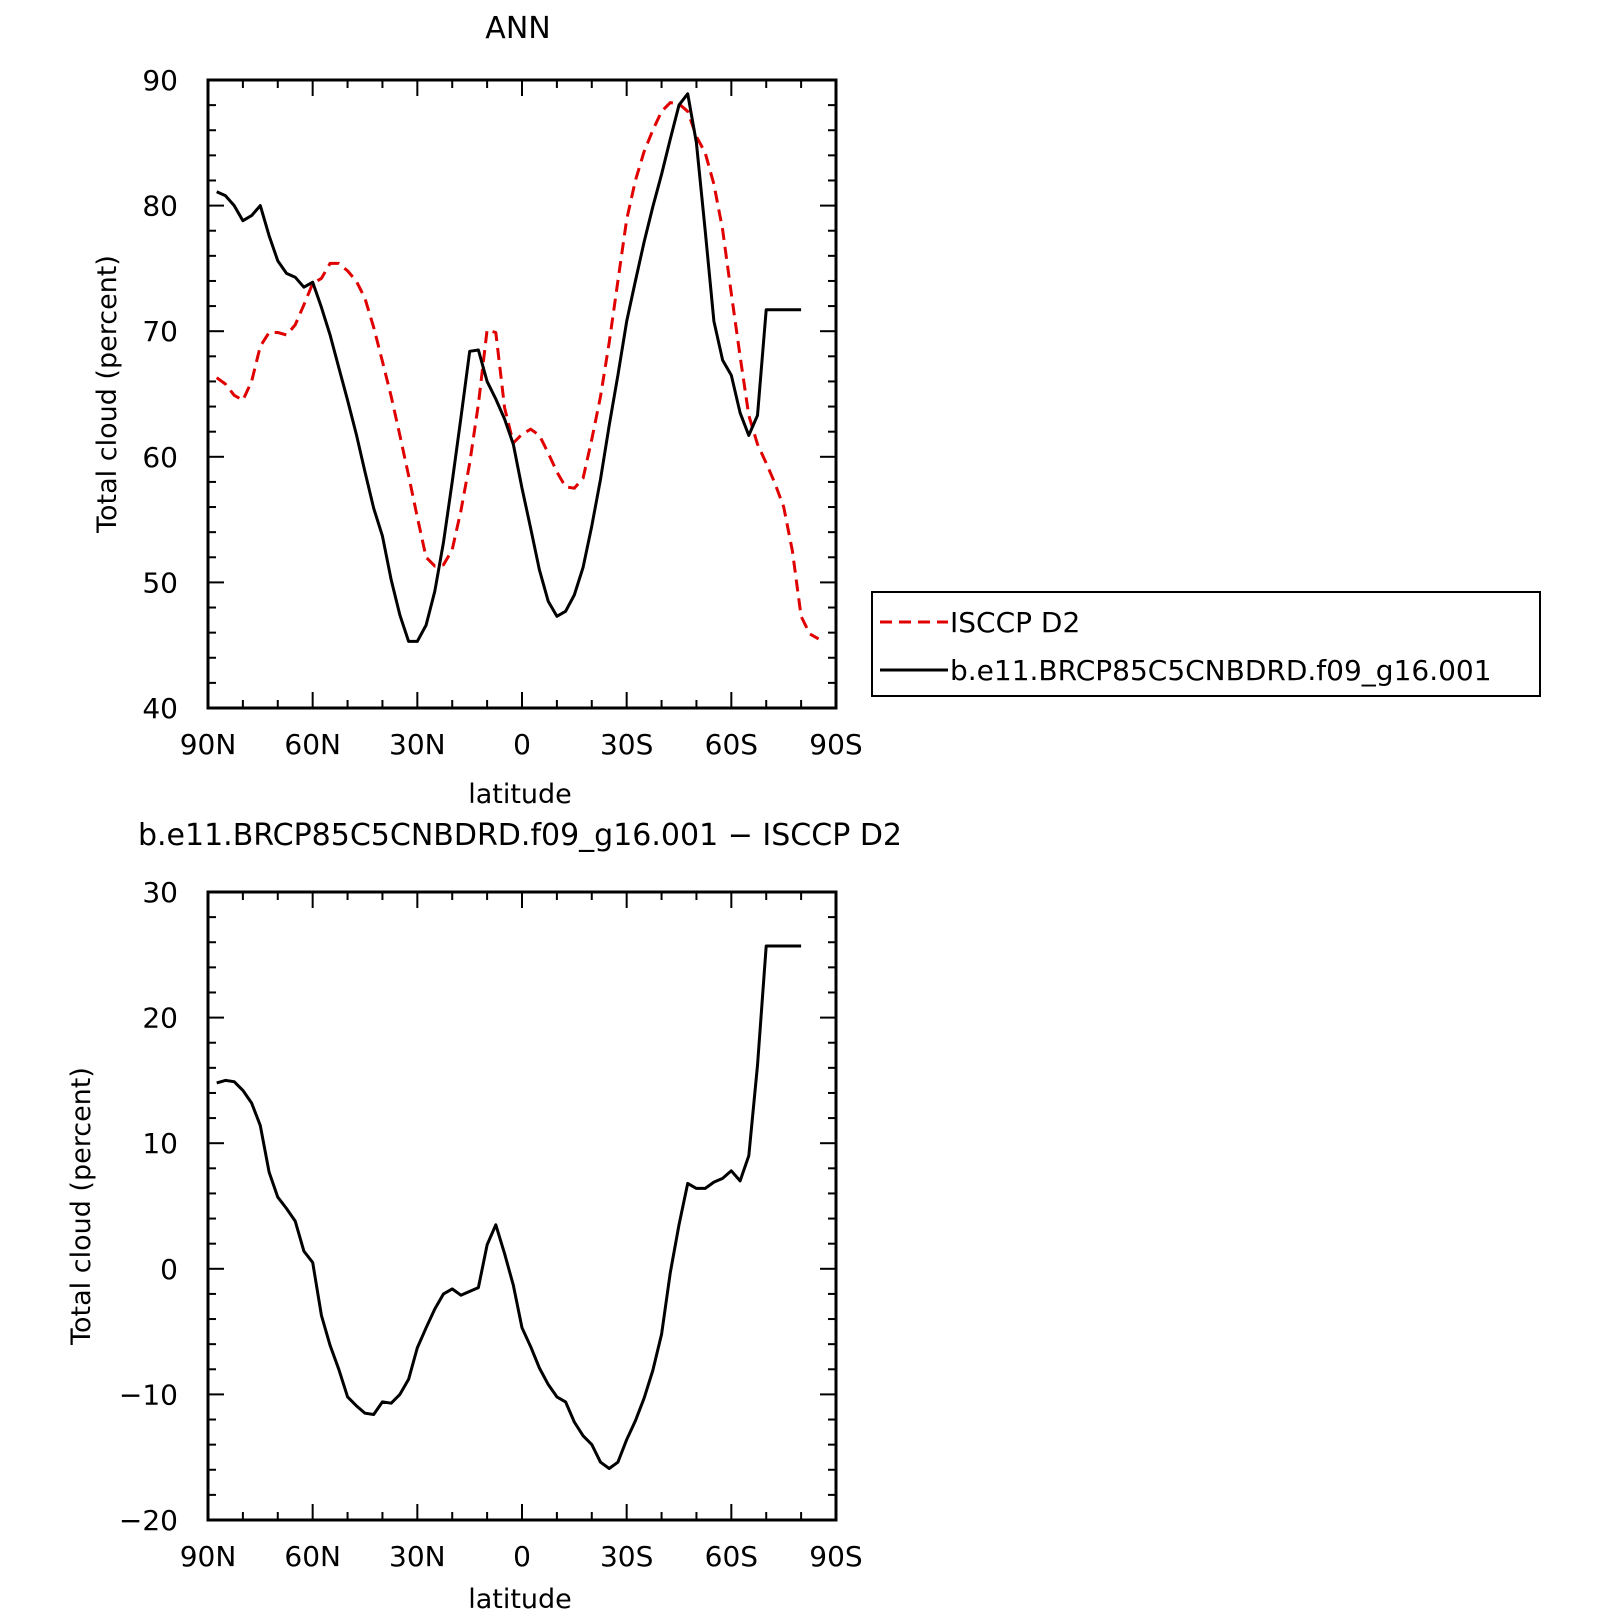  I want to click on top-series, so click(517, 367).